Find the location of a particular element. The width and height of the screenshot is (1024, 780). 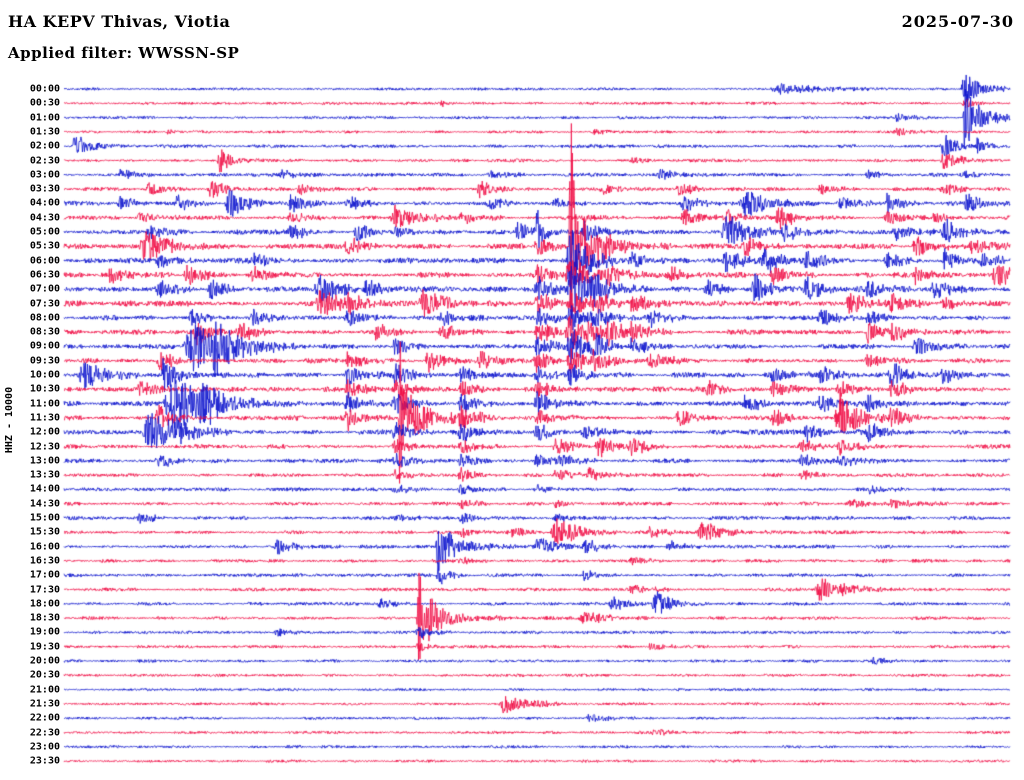

time-label: 10:00 is located at coordinates (44, 375).